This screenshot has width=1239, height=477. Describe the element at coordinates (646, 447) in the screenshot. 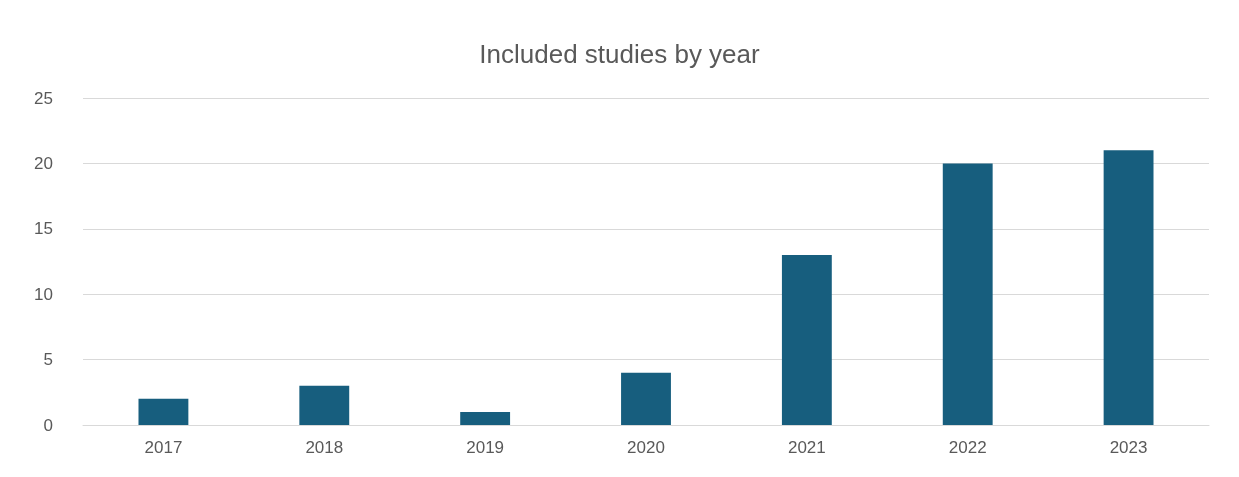

I see `x-tick-label: 2020` at that location.